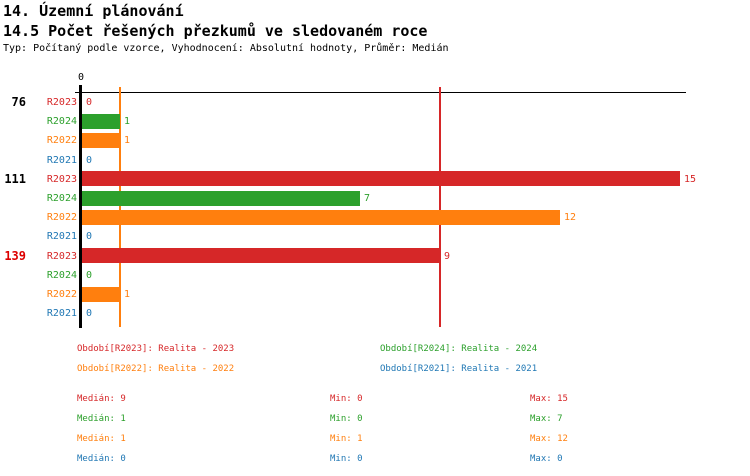 Image resolution: width=750 pixels, height=476 pixels. I want to click on stat-median-R2024: Medián: 1, so click(101, 419).